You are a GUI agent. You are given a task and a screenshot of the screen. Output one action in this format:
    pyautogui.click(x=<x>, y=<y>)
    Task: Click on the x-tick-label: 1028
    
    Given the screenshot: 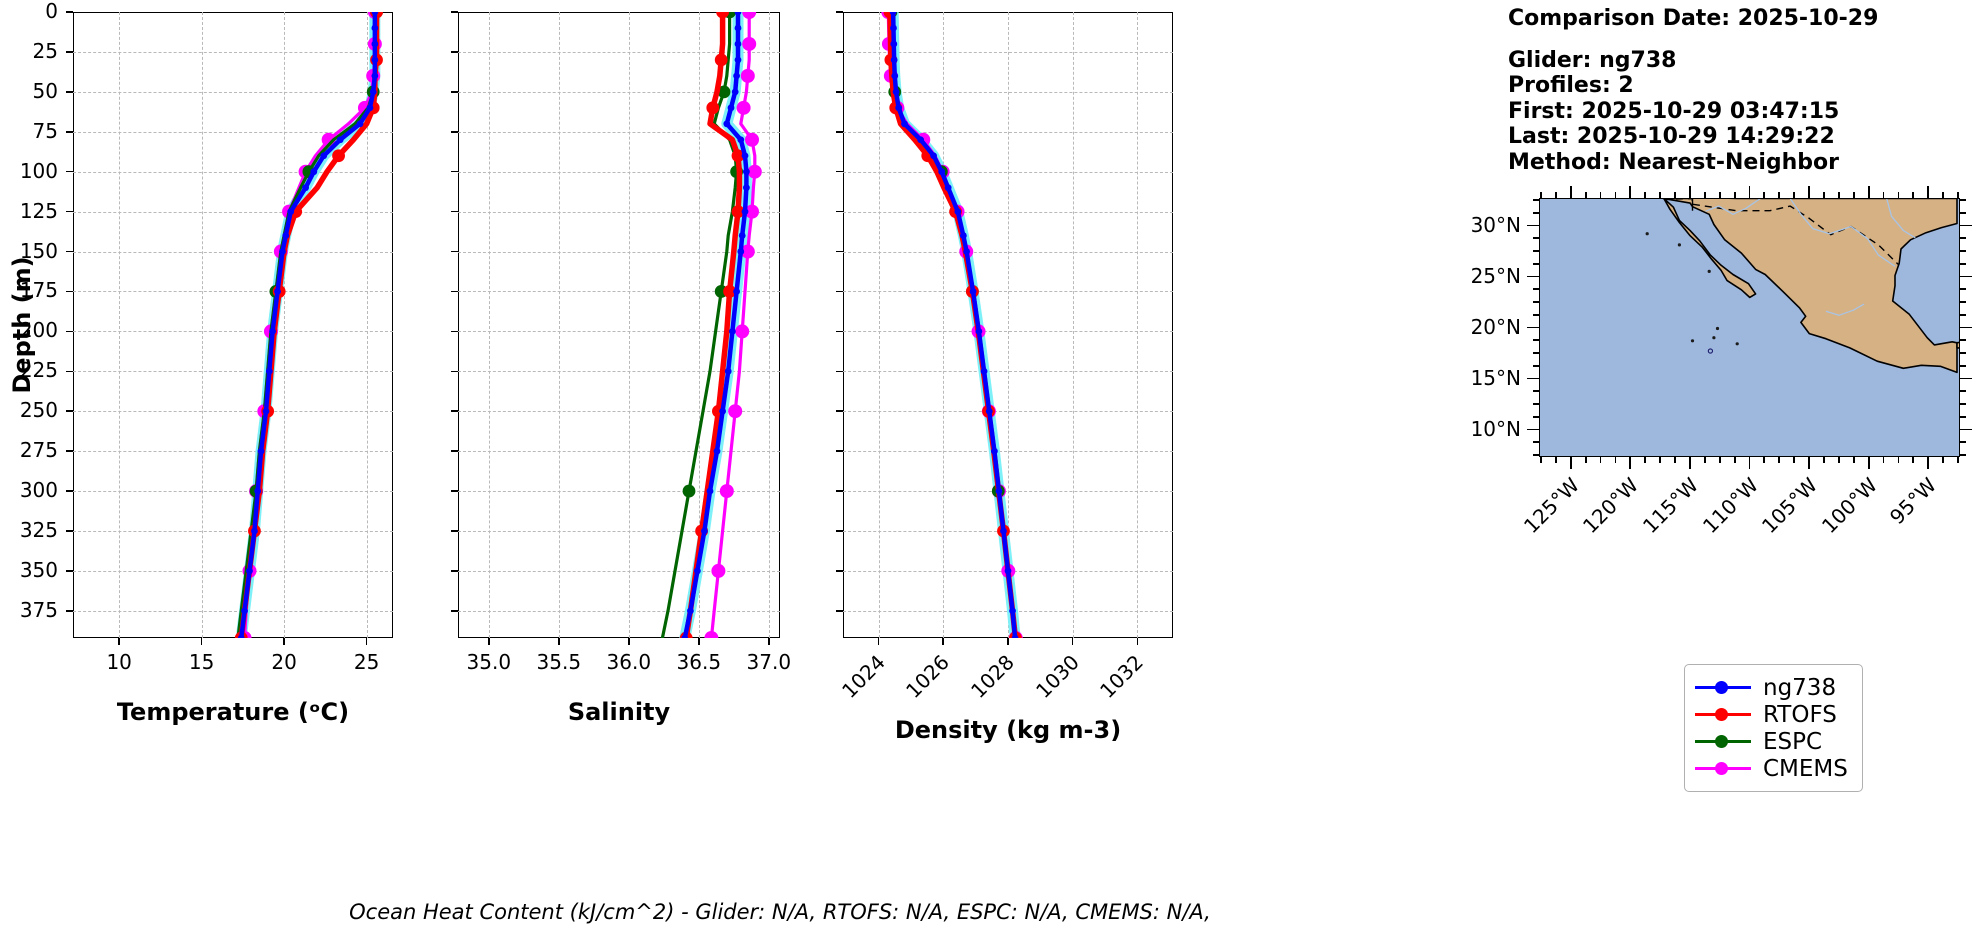 What is the action you would take?
    pyautogui.click(x=992, y=676)
    